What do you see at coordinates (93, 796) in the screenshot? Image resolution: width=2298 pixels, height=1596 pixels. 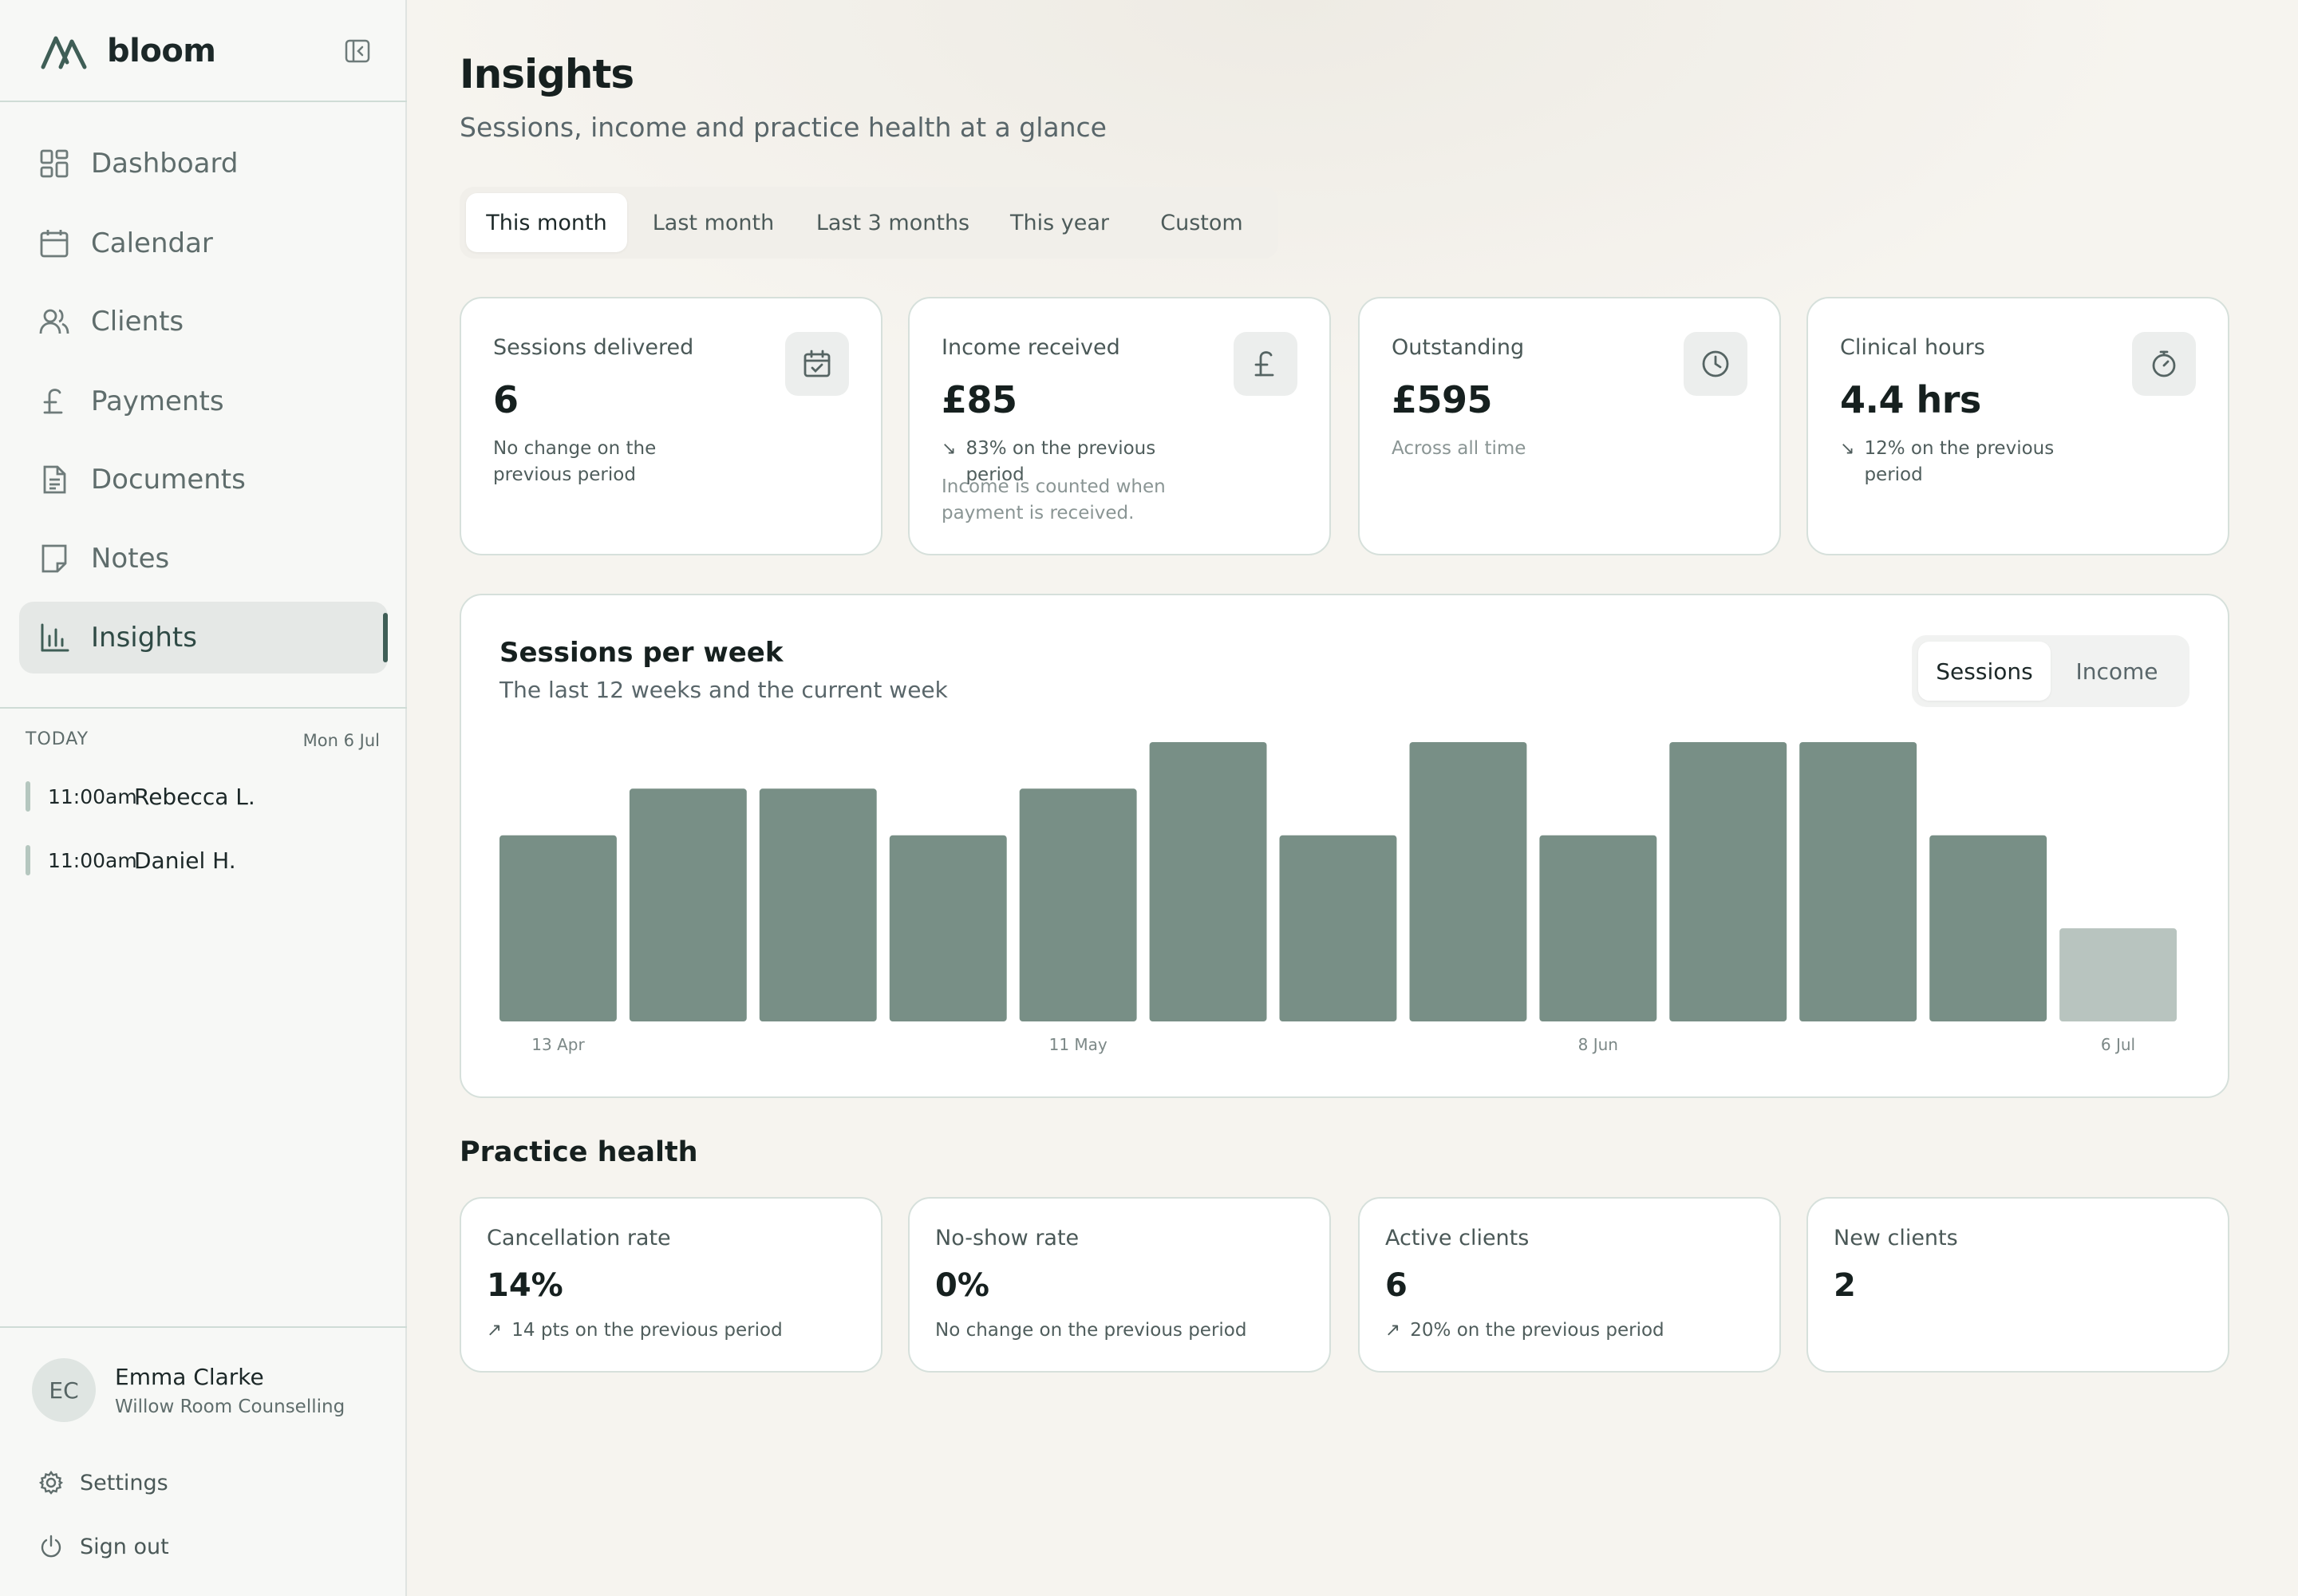 I see `appointment-time: 11:00am` at bounding box center [93, 796].